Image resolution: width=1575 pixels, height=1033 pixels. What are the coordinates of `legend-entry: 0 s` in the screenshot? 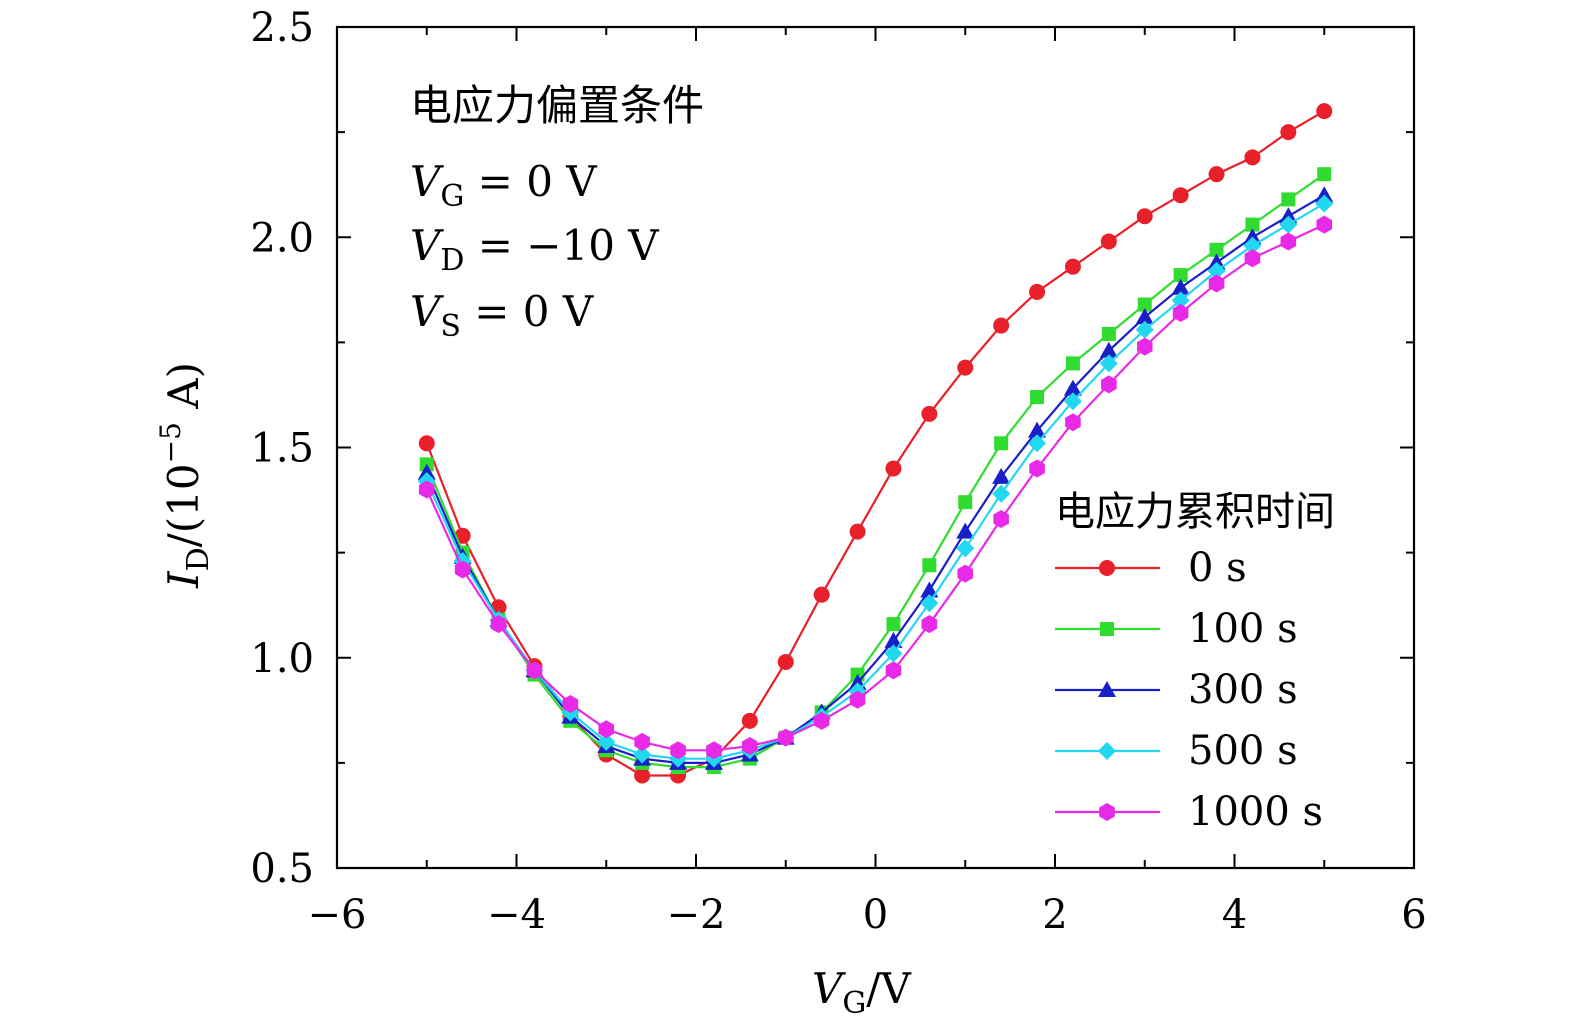 It's located at (1151, 568).